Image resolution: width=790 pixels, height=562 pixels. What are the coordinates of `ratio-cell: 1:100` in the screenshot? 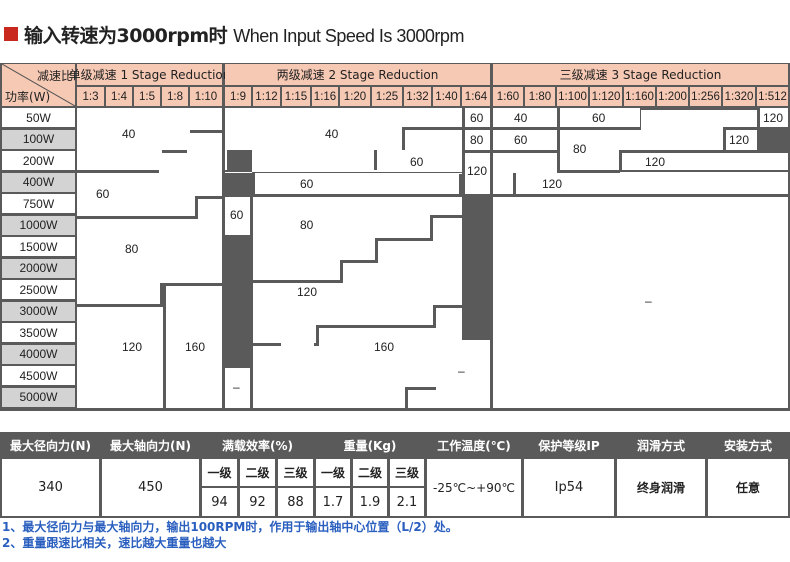 It's located at (572, 96).